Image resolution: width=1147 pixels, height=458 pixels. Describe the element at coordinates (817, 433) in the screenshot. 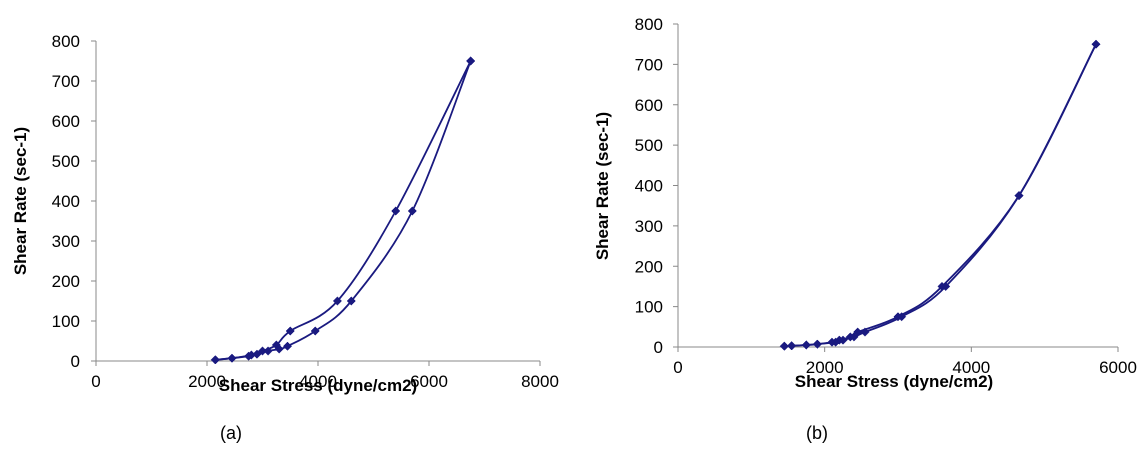

I see `panel-label: (b)` at that location.